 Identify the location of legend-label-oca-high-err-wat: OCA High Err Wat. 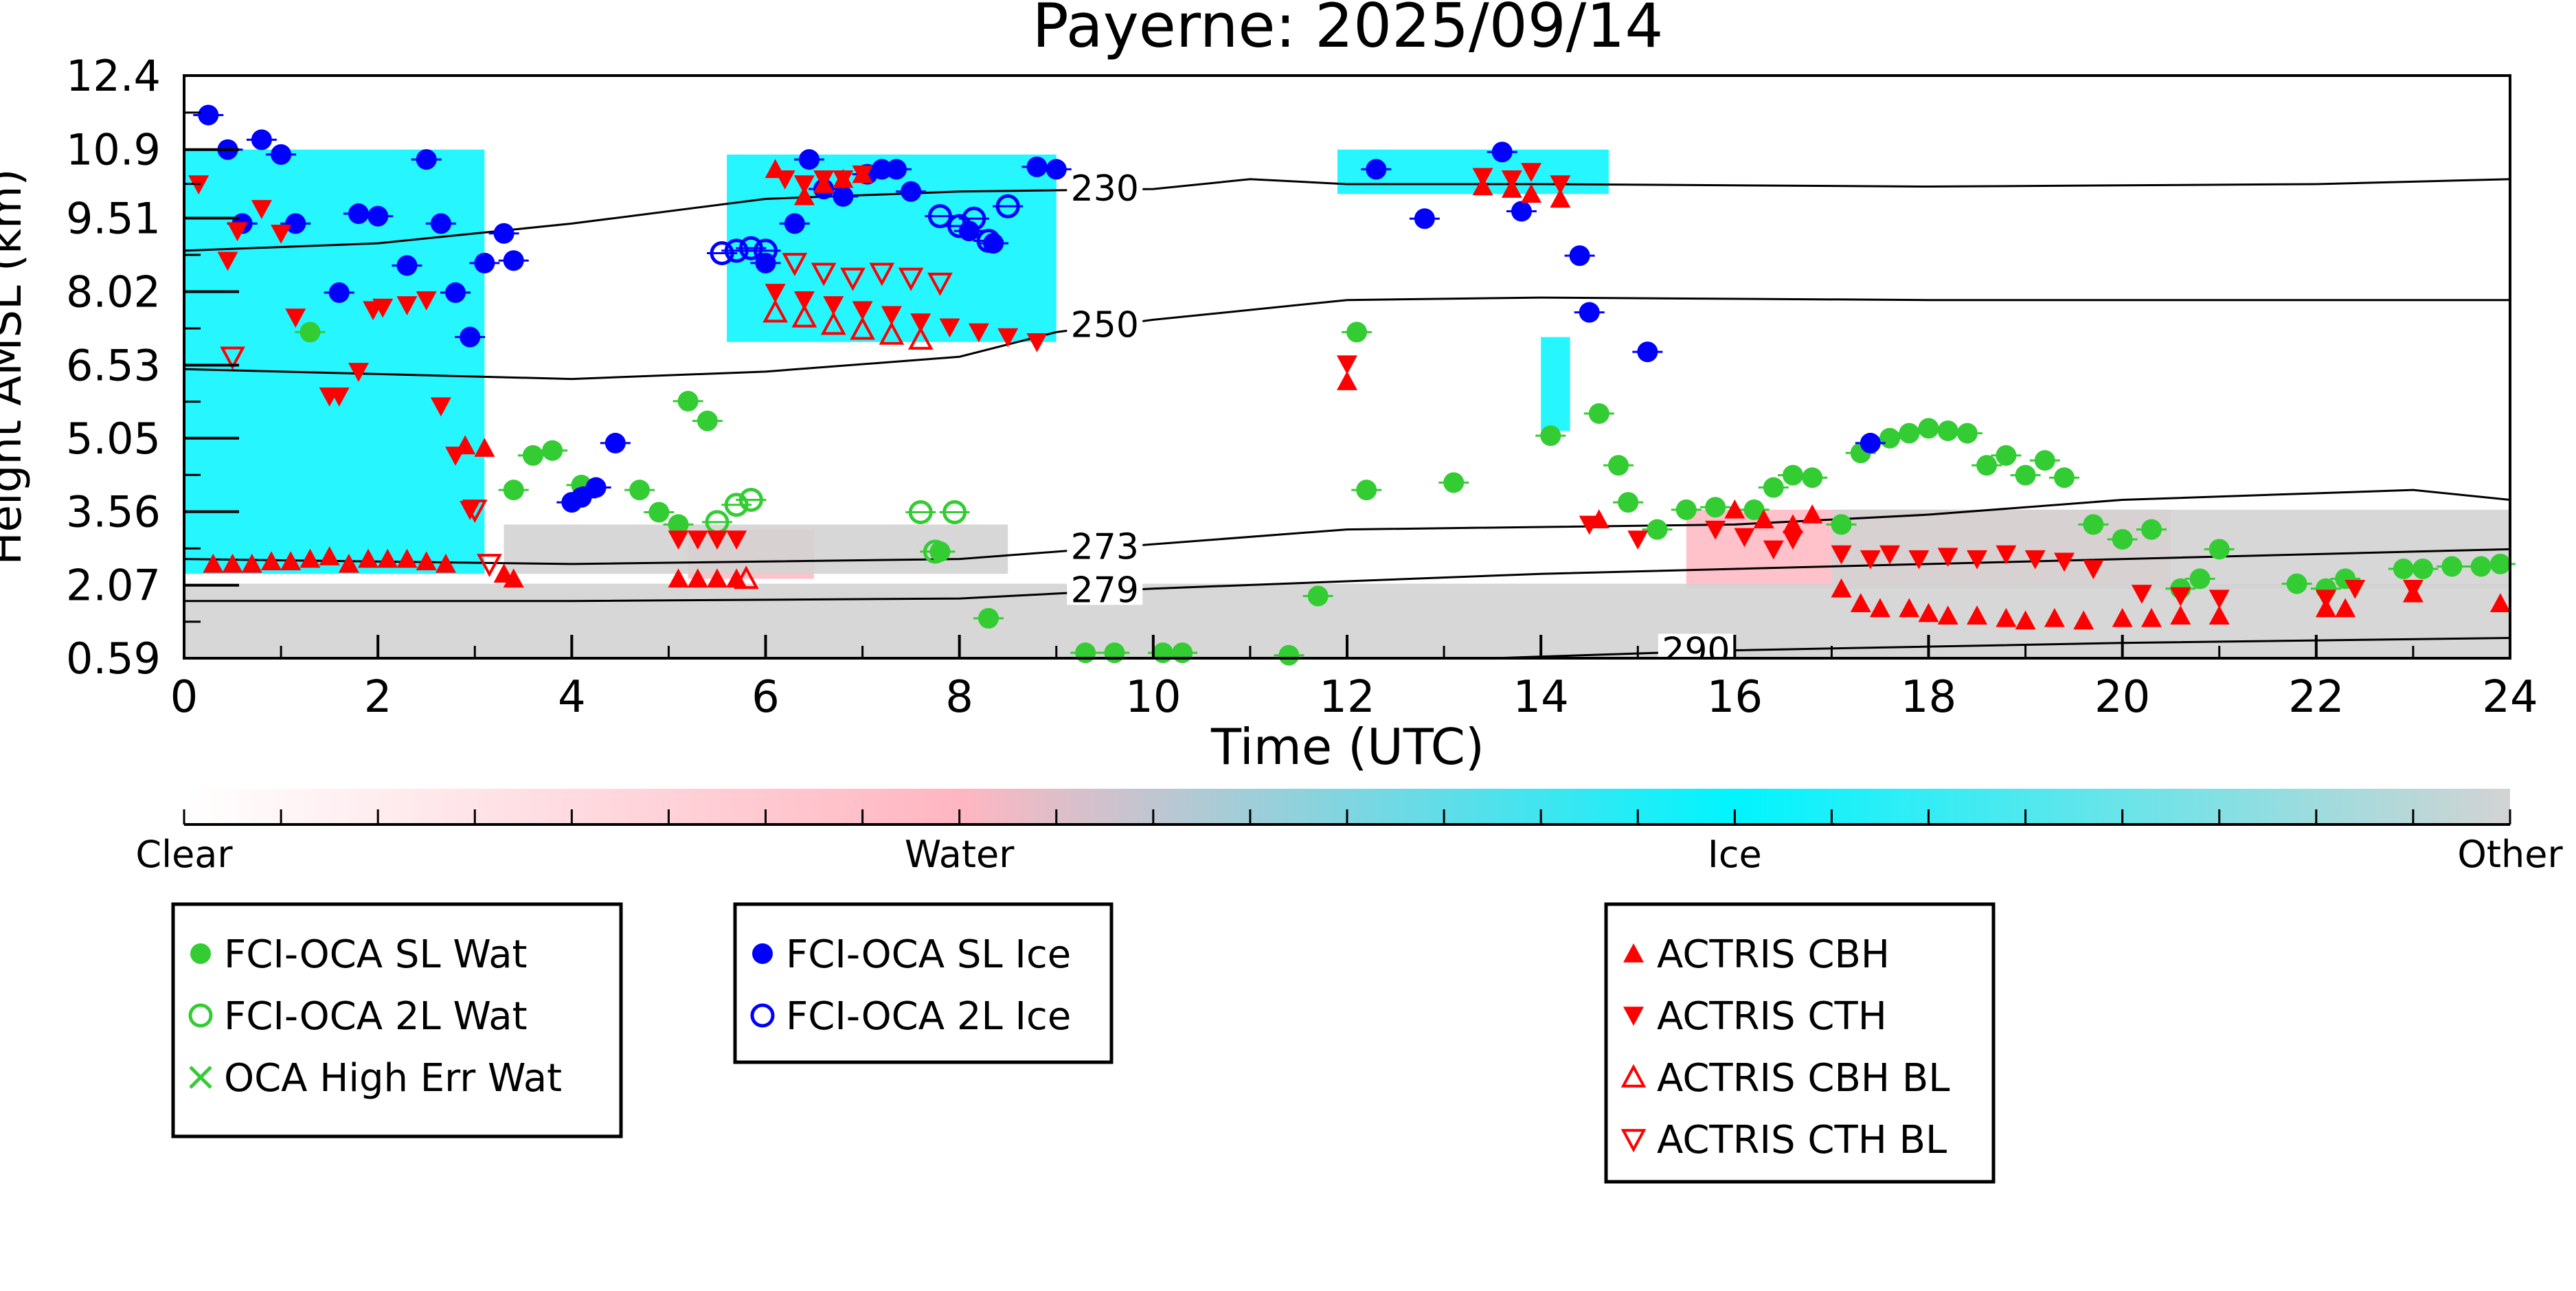
(393, 1078).